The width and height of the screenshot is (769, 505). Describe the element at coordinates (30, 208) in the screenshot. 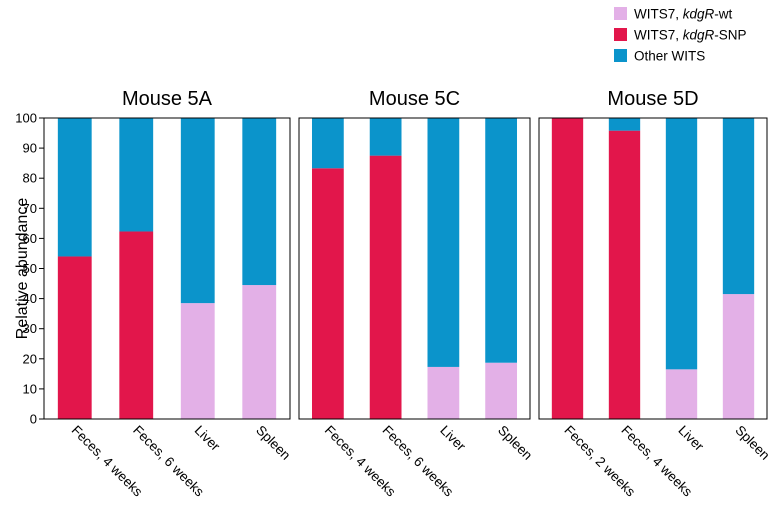

I see `y-tick-label: 70` at that location.